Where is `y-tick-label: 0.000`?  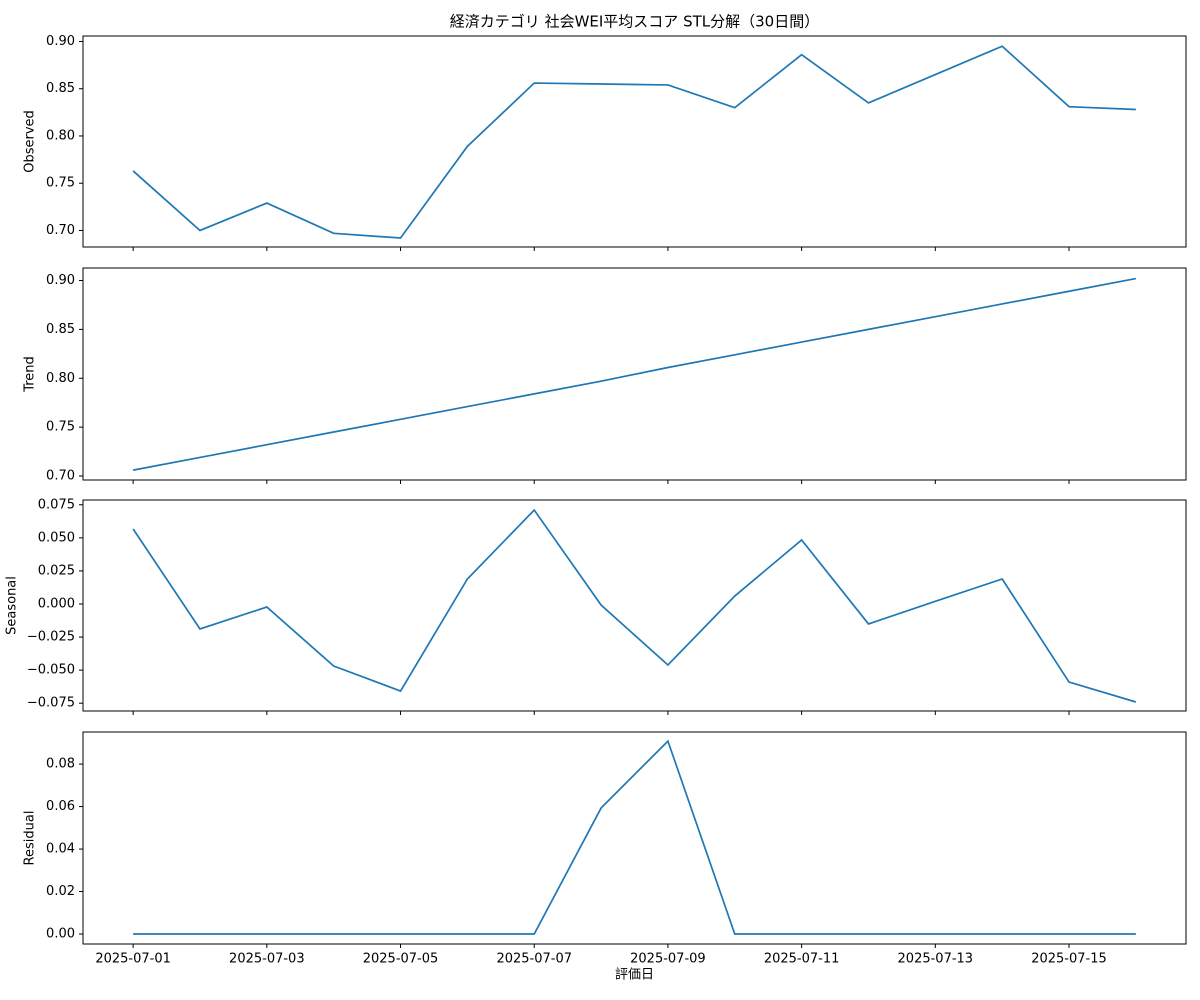 y-tick-label: 0.000 is located at coordinates (56, 603).